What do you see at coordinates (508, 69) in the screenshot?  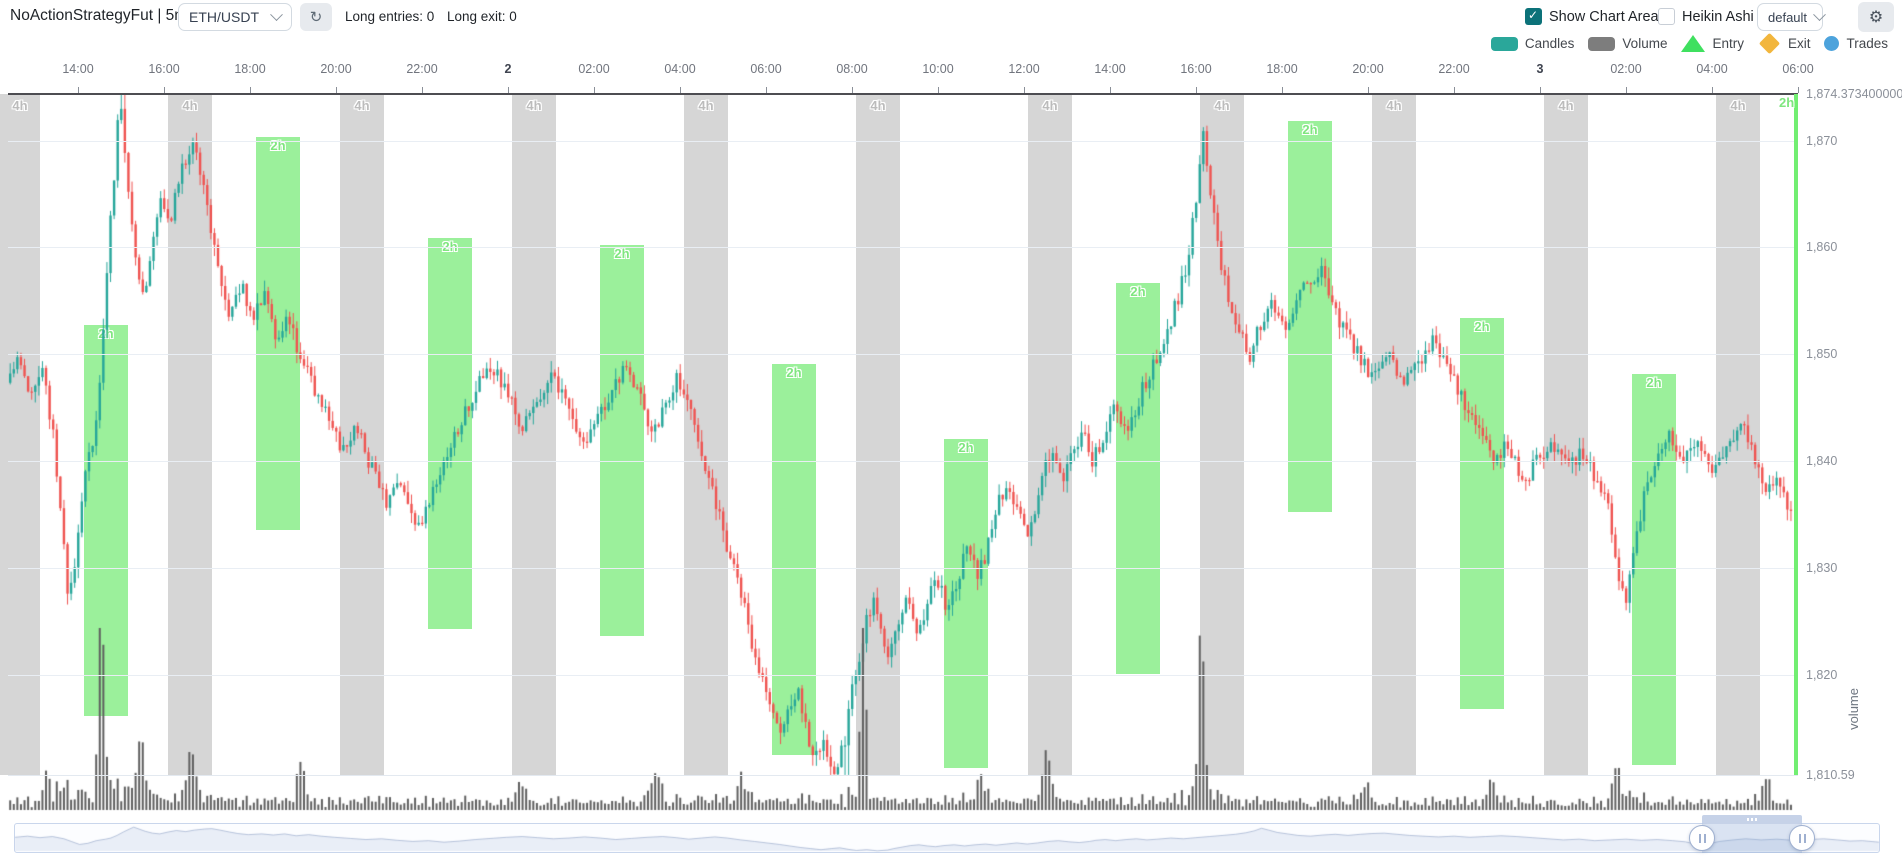 I see `x-axis-tick-label: 2` at bounding box center [508, 69].